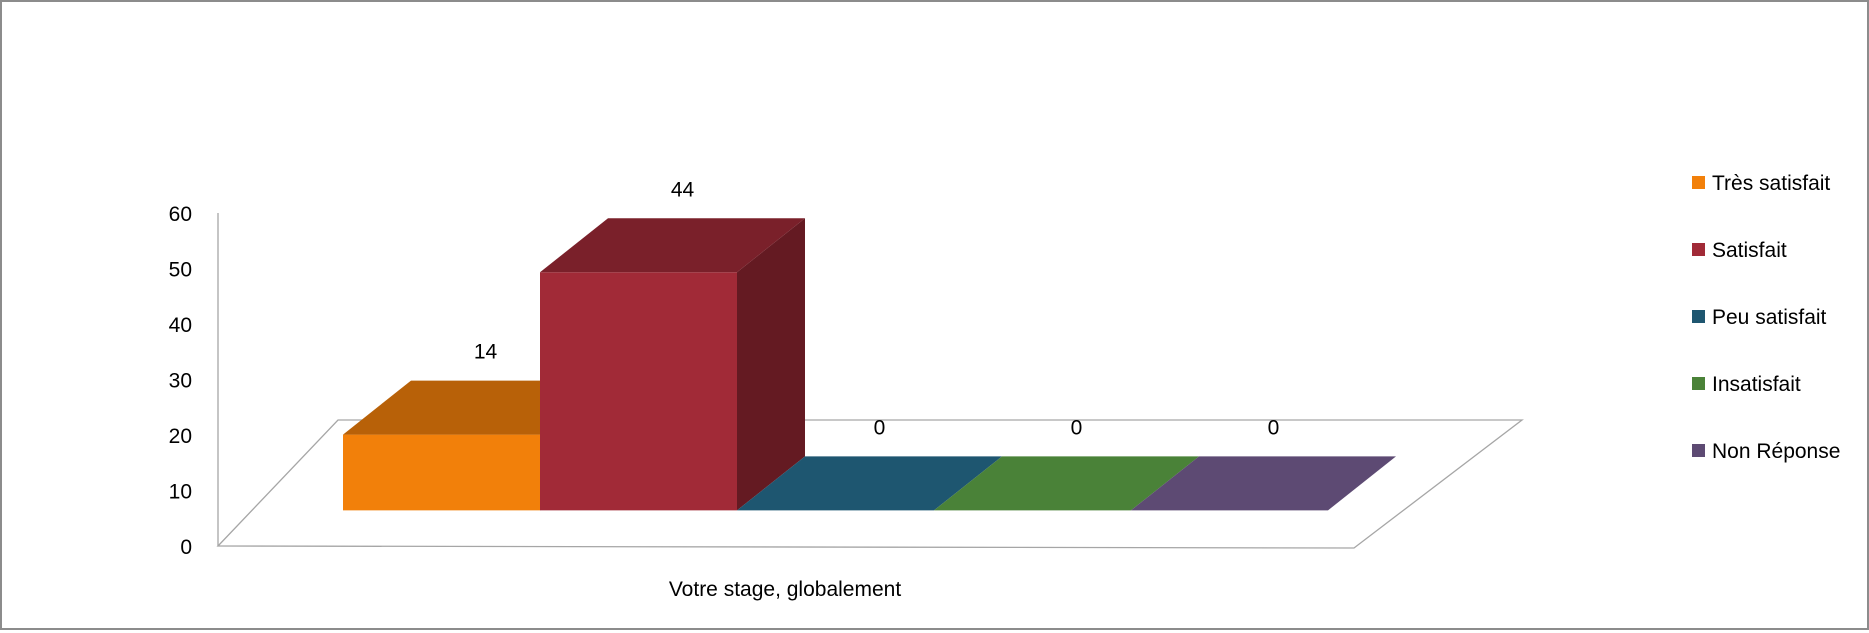 The width and height of the screenshot is (1869, 633). I want to click on y-tick-label: 40, so click(180, 325).